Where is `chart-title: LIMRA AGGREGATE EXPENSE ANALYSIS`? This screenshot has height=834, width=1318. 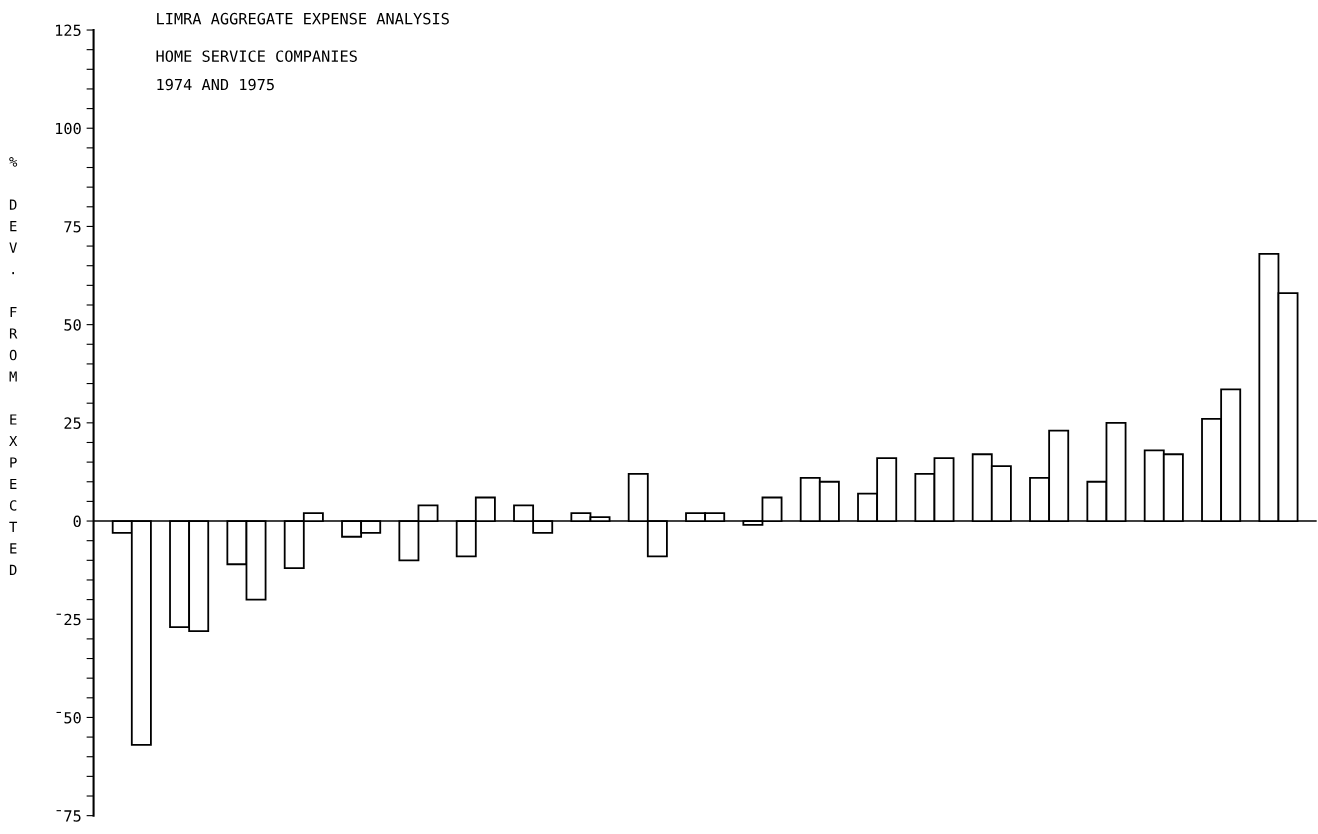 chart-title: LIMRA AGGREGATE EXPENSE ANALYSIS is located at coordinates (303, 18).